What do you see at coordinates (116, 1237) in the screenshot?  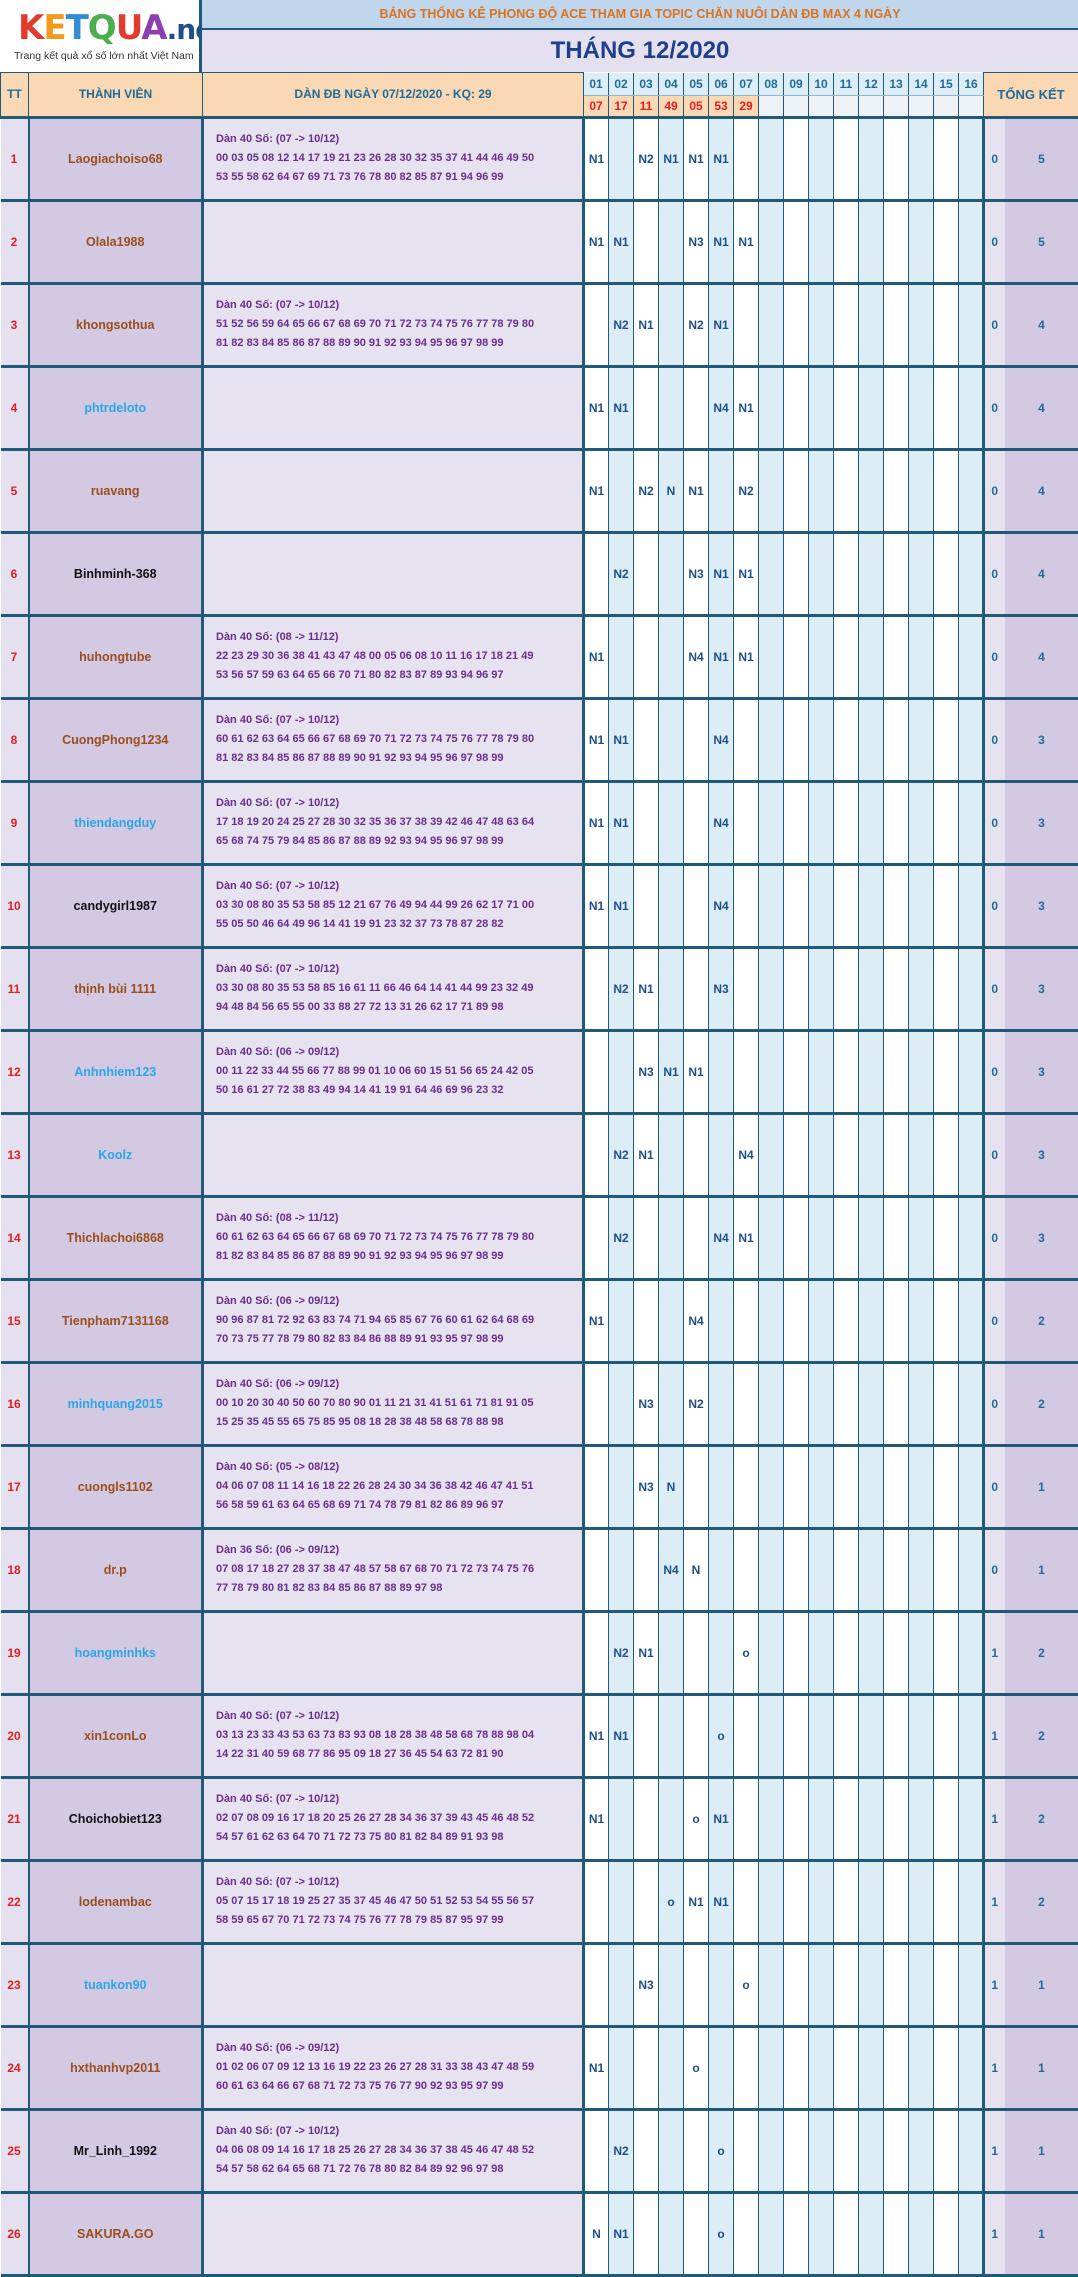 I see `member-name: Thichlachoi6868` at bounding box center [116, 1237].